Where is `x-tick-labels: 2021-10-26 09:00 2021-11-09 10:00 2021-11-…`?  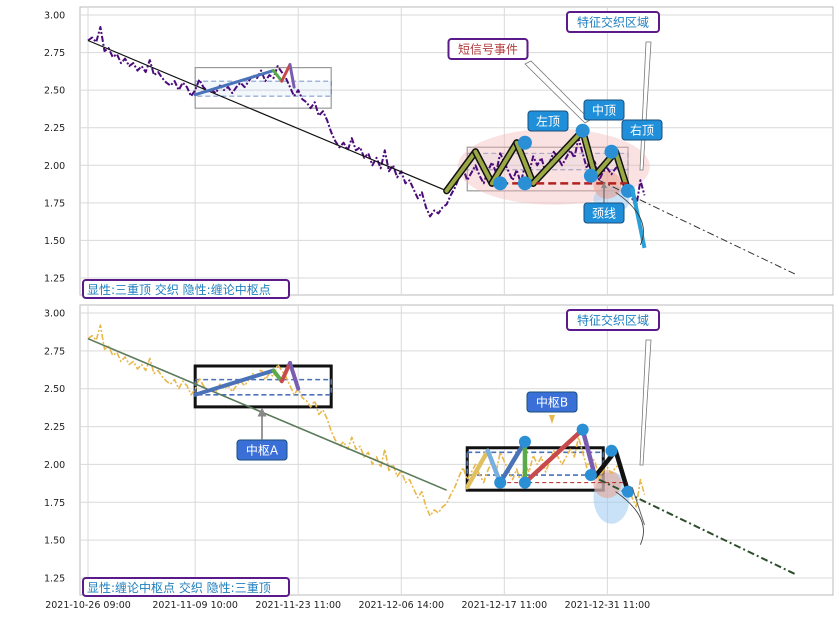
x-tick-labels: 2021-10-26 09:00 2021-11-09 10:00 2021-11-… is located at coordinates (347, 605).